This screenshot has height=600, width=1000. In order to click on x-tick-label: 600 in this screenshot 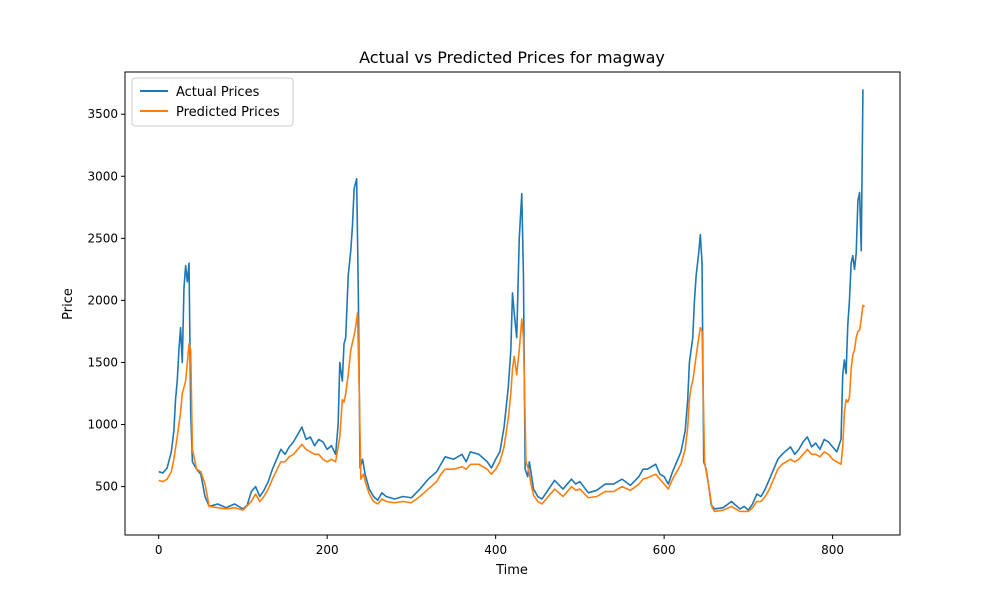, I will do `click(664, 550)`.